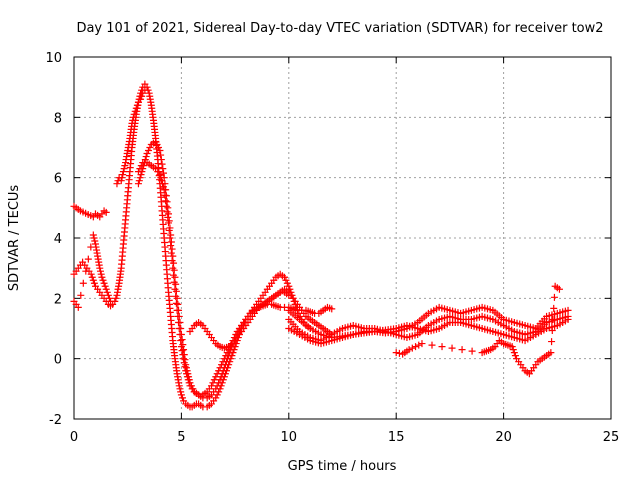 The width and height of the screenshot is (640, 480). What do you see at coordinates (58, 360) in the screenshot?
I see `y-tick-label: 0` at bounding box center [58, 360].